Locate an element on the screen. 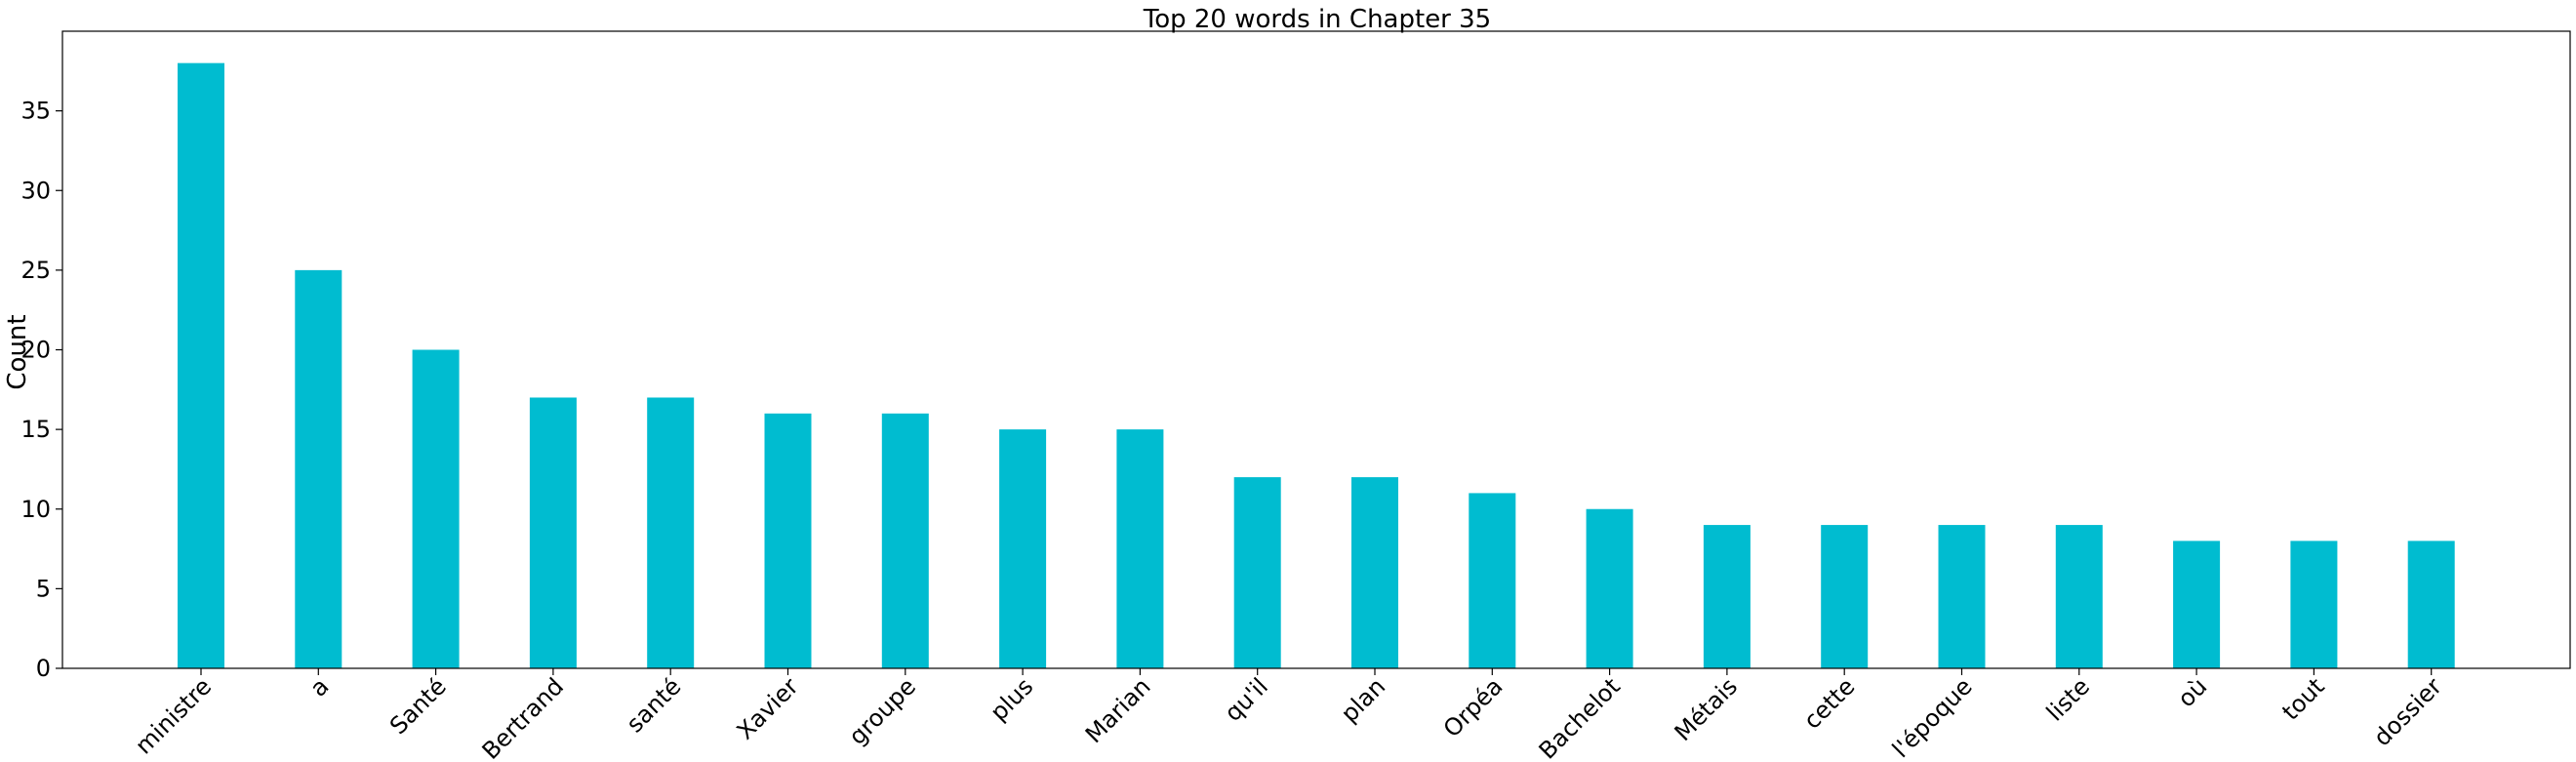 Image resolution: width=2576 pixels, height=762 pixels. x-tick-label: plan is located at coordinates (1363, 700).